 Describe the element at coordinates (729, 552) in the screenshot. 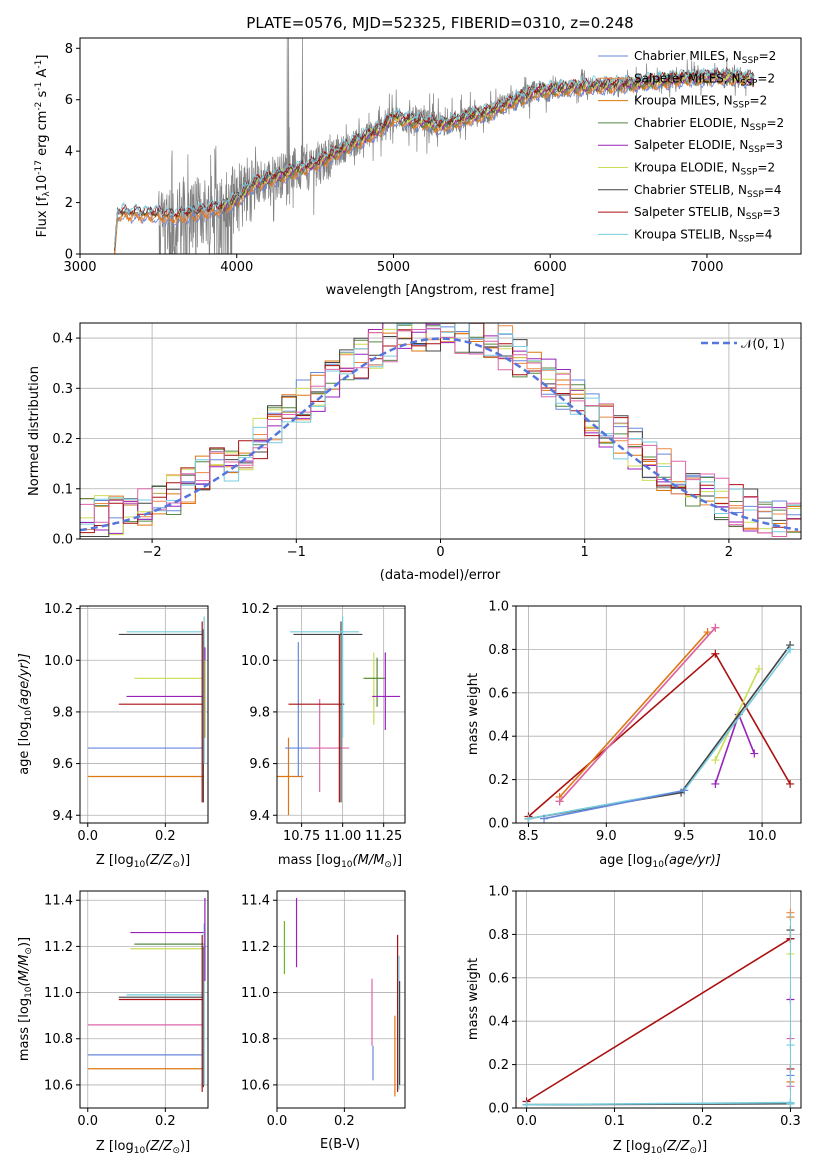

I see `x-tick-label: 2` at that location.